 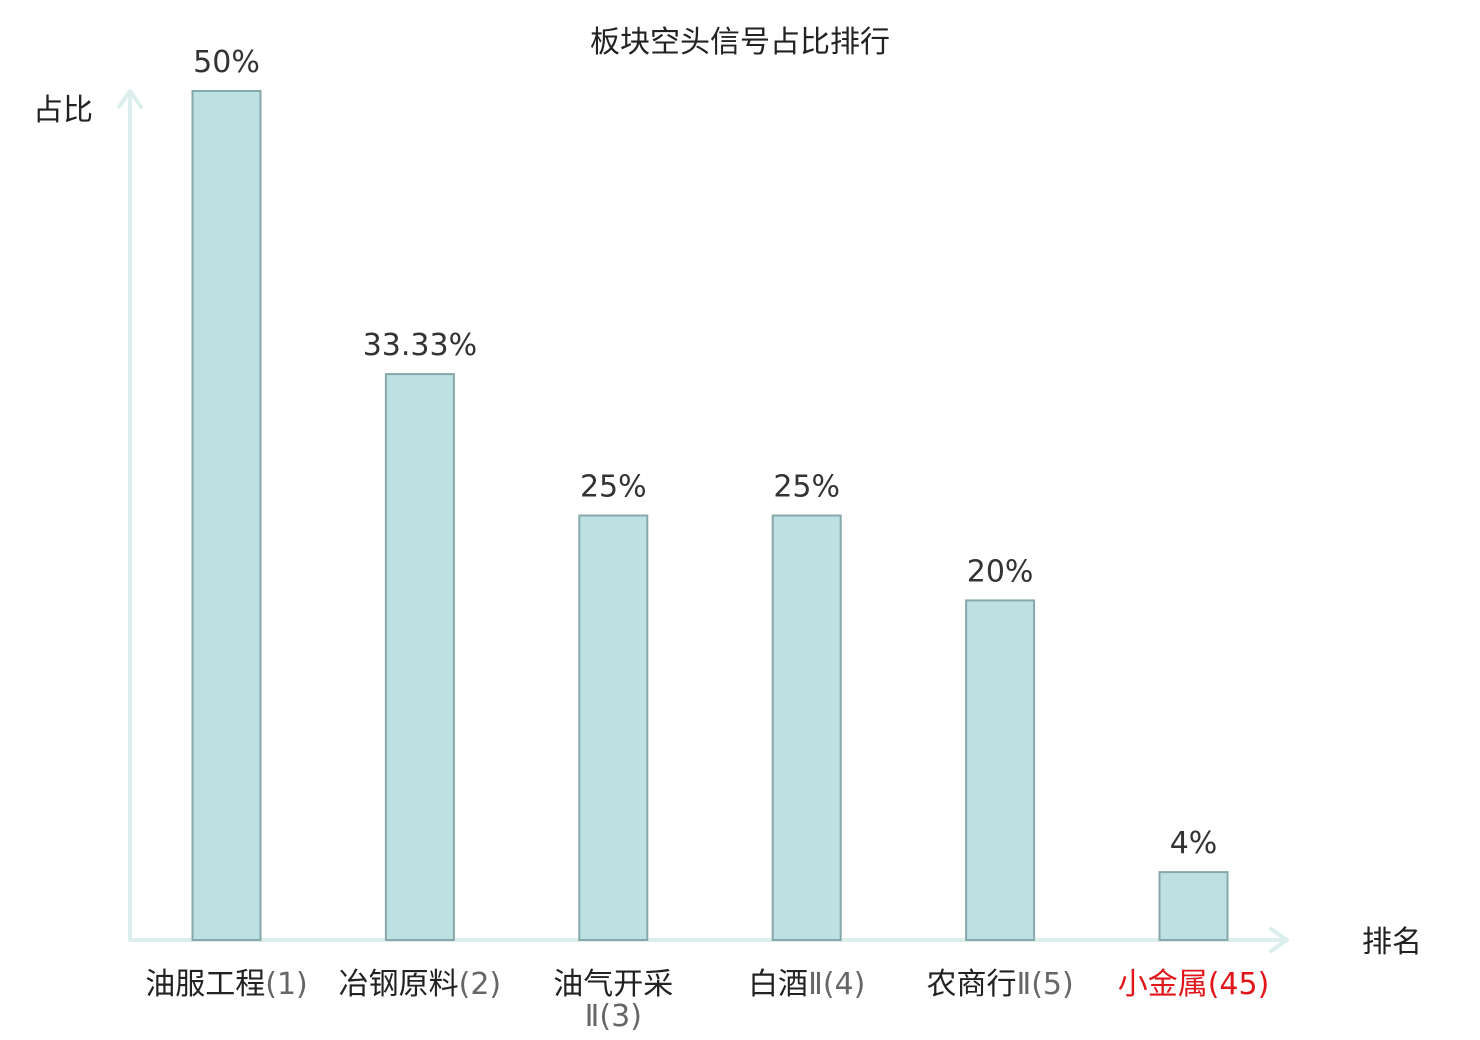 What do you see at coordinates (226, 62) in the screenshot?
I see `bar-value-label: 50%` at bounding box center [226, 62].